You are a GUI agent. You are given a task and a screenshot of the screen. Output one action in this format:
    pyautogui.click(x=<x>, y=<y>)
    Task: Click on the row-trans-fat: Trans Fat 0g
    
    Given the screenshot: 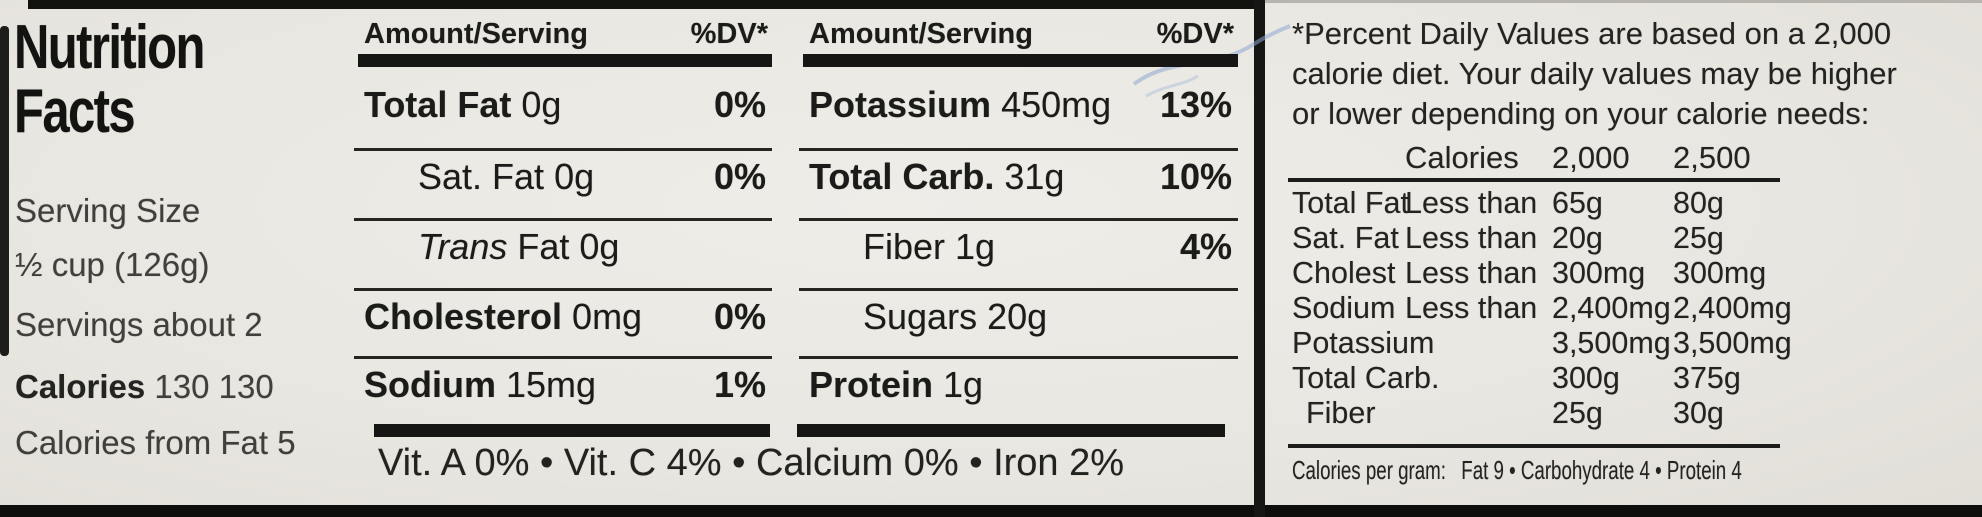 What is the action you would take?
    pyautogui.click(x=565, y=247)
    